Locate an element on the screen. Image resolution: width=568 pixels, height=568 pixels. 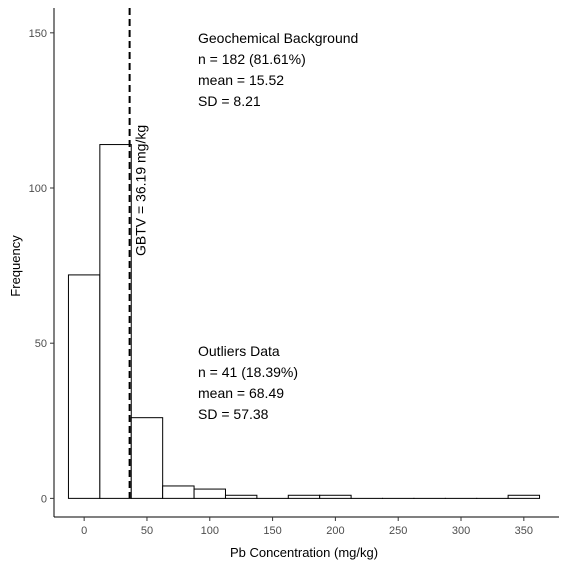
y-tick-label-100: 100 is located at coordinates (38, 189).